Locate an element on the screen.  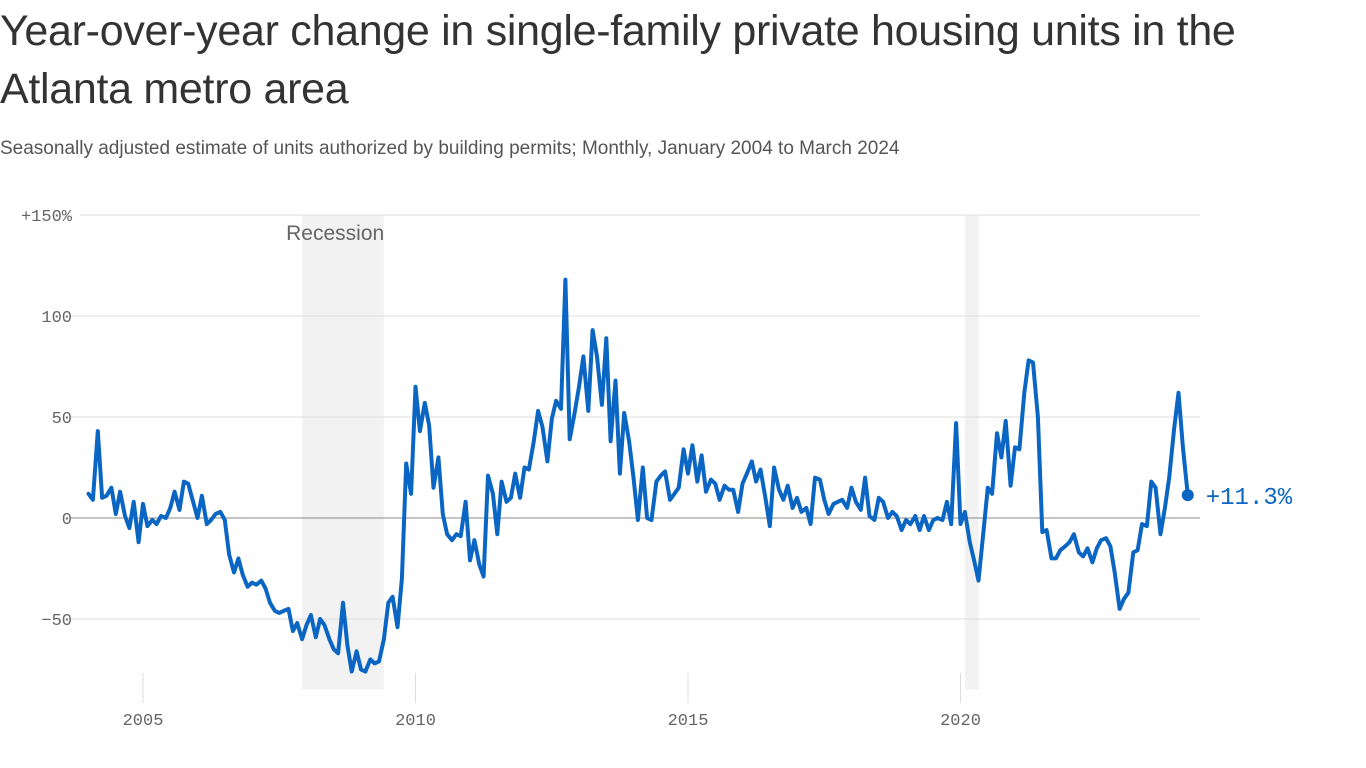
y-axis-ticks: +150% 100 50 0 −50 is located at coordinates (47, 419).